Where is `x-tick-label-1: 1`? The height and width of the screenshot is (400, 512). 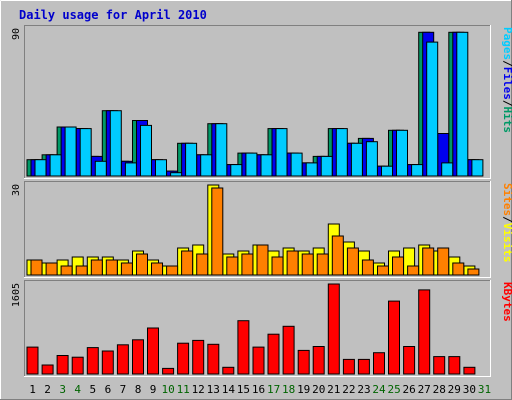 x-tick-label-1: 1 is located at coordinates (32, 389).